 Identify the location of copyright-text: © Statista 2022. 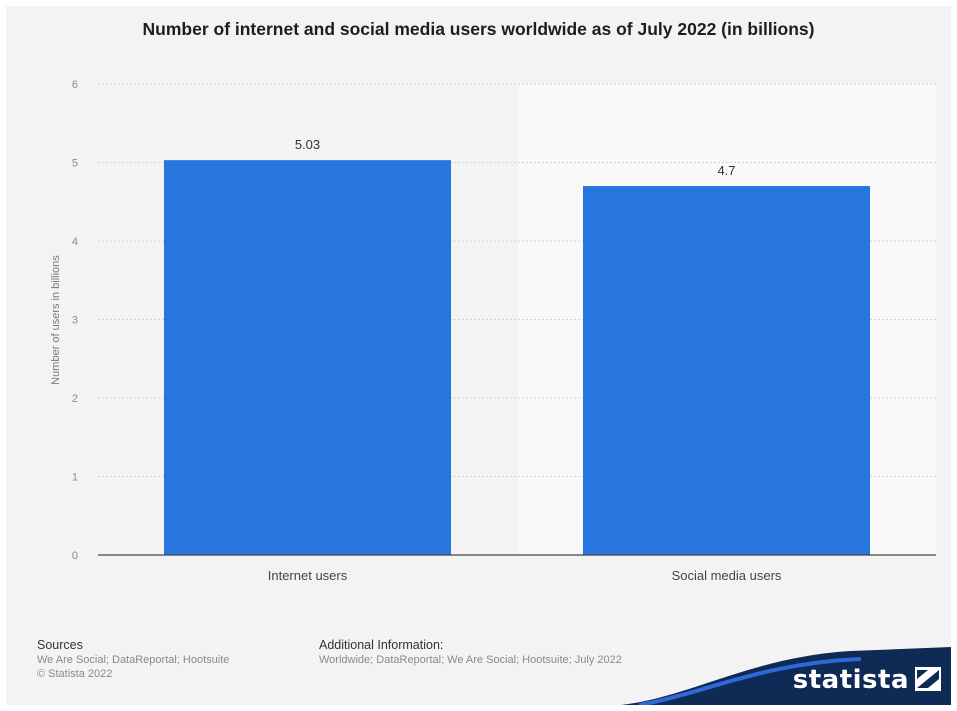
(75, 674).